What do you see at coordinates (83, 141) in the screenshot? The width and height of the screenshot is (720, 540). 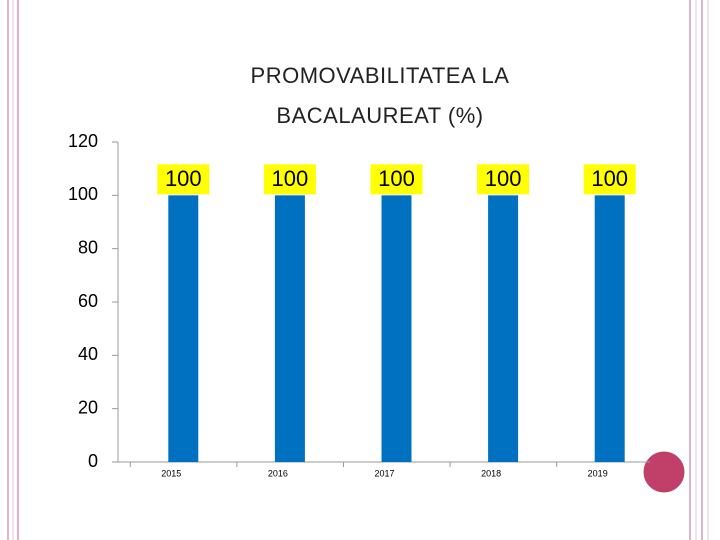 I see `y-tick-label: 120` at bounding box center [83, 141].